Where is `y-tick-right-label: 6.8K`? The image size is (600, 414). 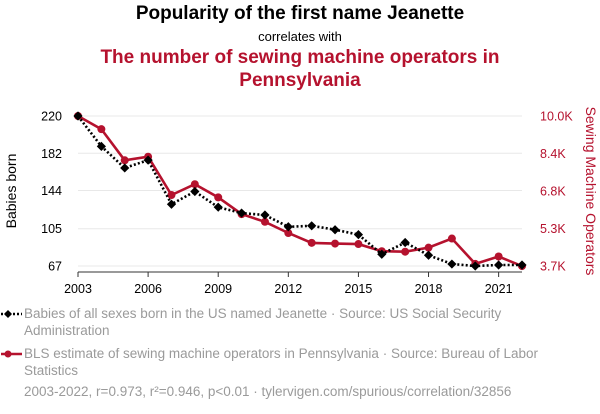
y-tick-right-label: 6.8K is located at coordinates (553, 191).